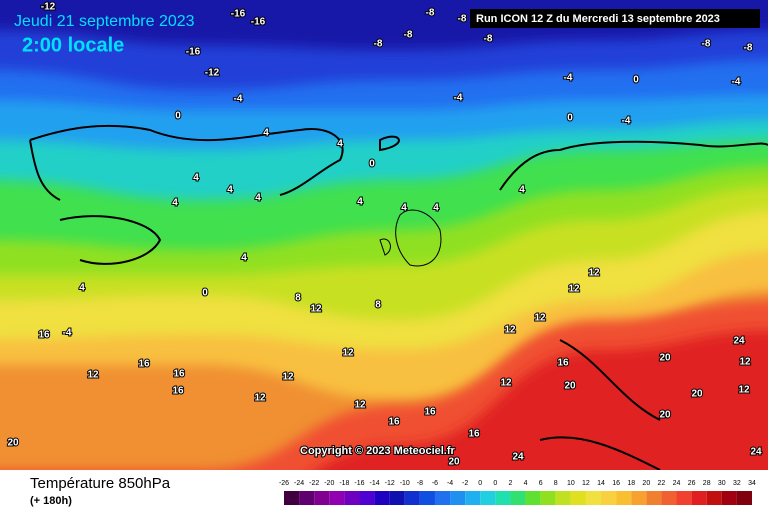  I want to click on scale-label: -18, so click(344, 483).